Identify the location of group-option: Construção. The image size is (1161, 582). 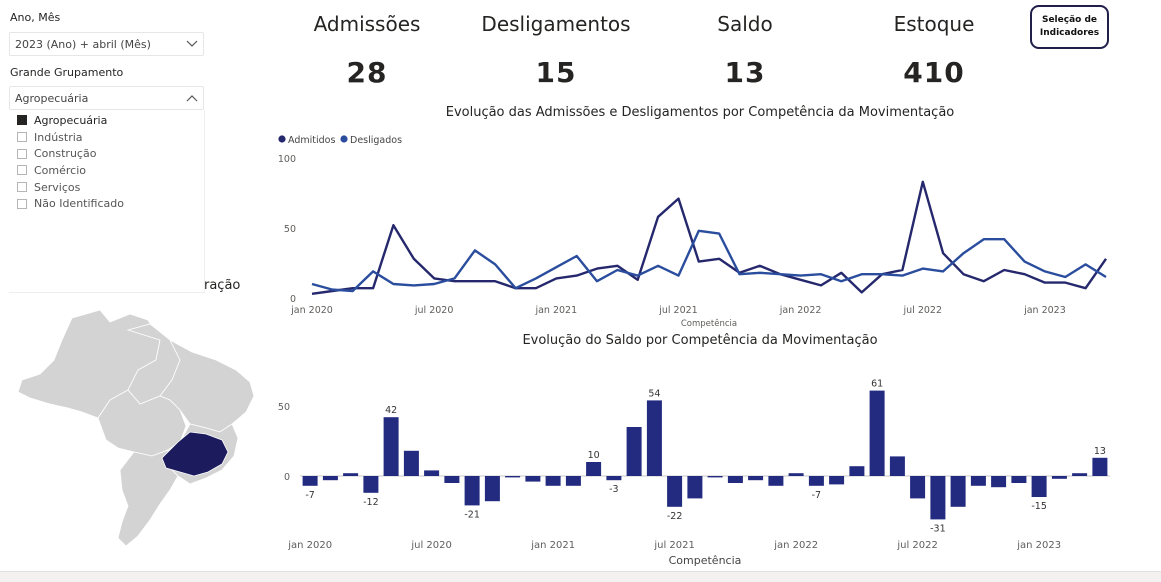
(106, 153).